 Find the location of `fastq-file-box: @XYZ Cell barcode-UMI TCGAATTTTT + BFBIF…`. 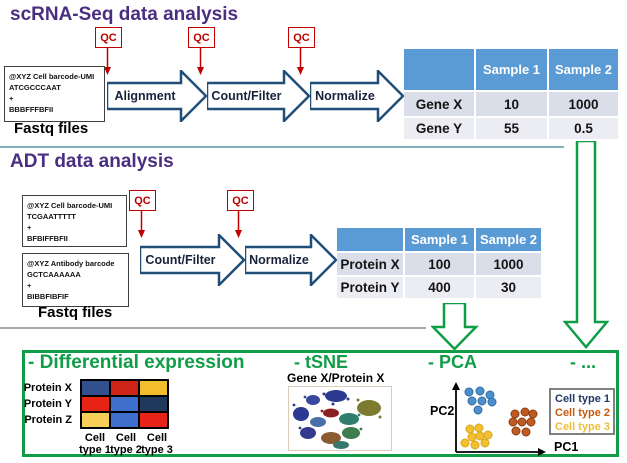

fastq-file-box: @XYZ Cell barcode-UMI TCGAATTTTT + BFBIF… is located at coordinates (74, 221).